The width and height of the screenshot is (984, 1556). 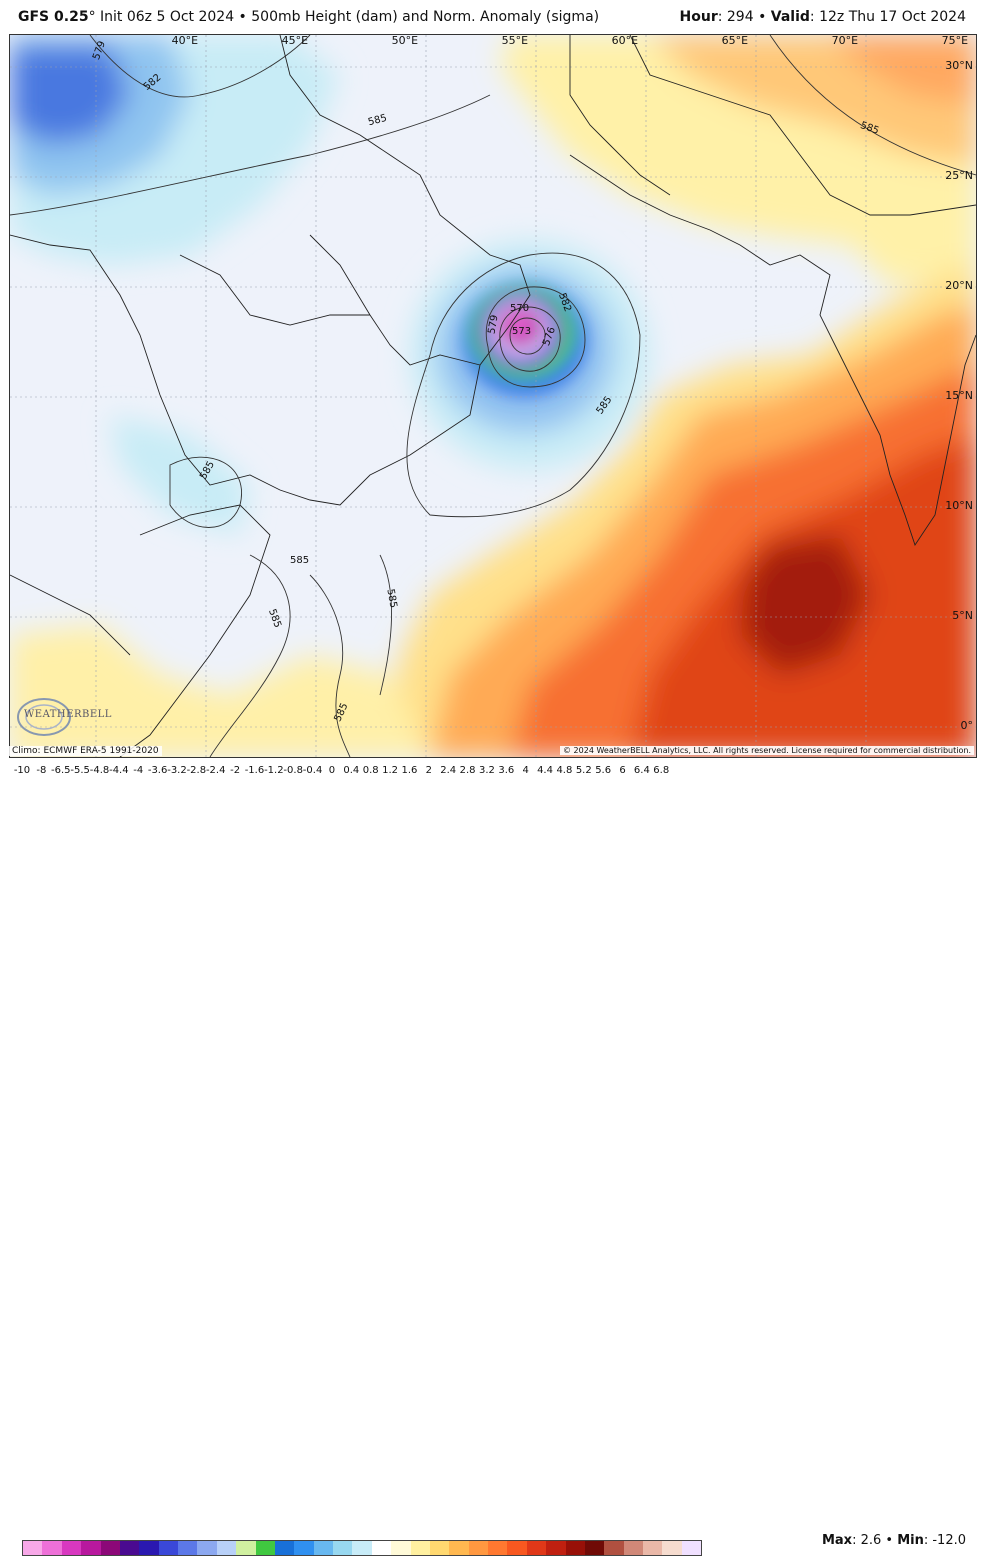 What do you see at coordinates (875, 1540) in the screenshot?
I see `max-value: : 2.6 •` at bounding box center [875, 1540].